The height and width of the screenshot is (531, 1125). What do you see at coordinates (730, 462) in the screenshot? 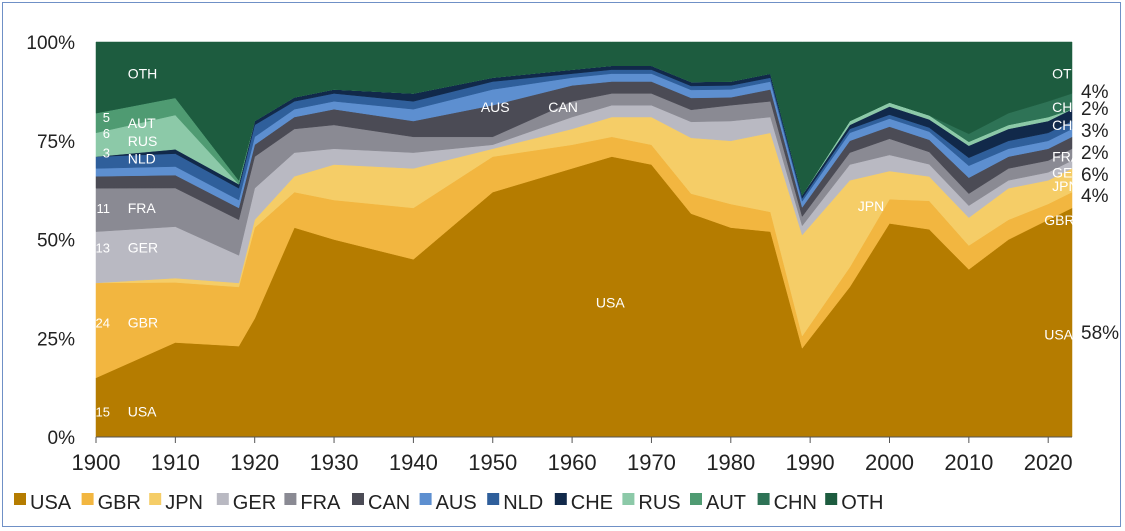
I see `x-tick-label: 1980` at bounding box center [730, 462].